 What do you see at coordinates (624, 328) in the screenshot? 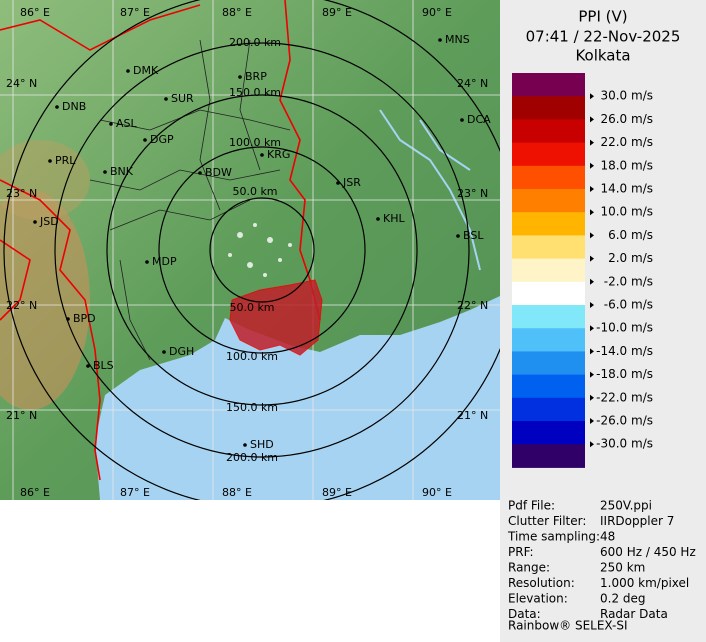
I see `legend-label: -10.0 m/s` at bounding box center [624, 328].